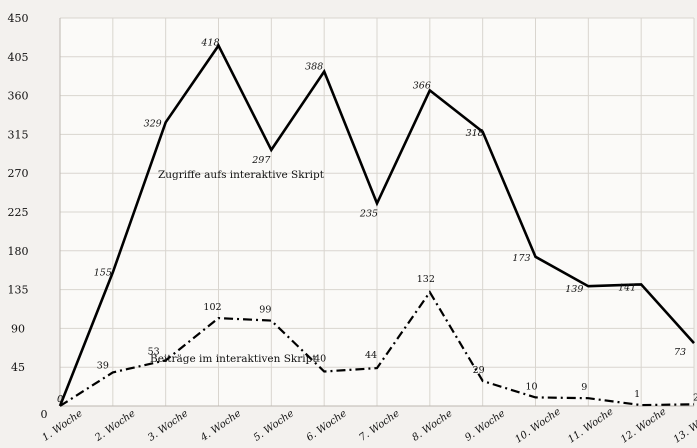  Describe the element at coordinates (18, 251) in the screenshot. I see `y-tick-label: 180` at that location.